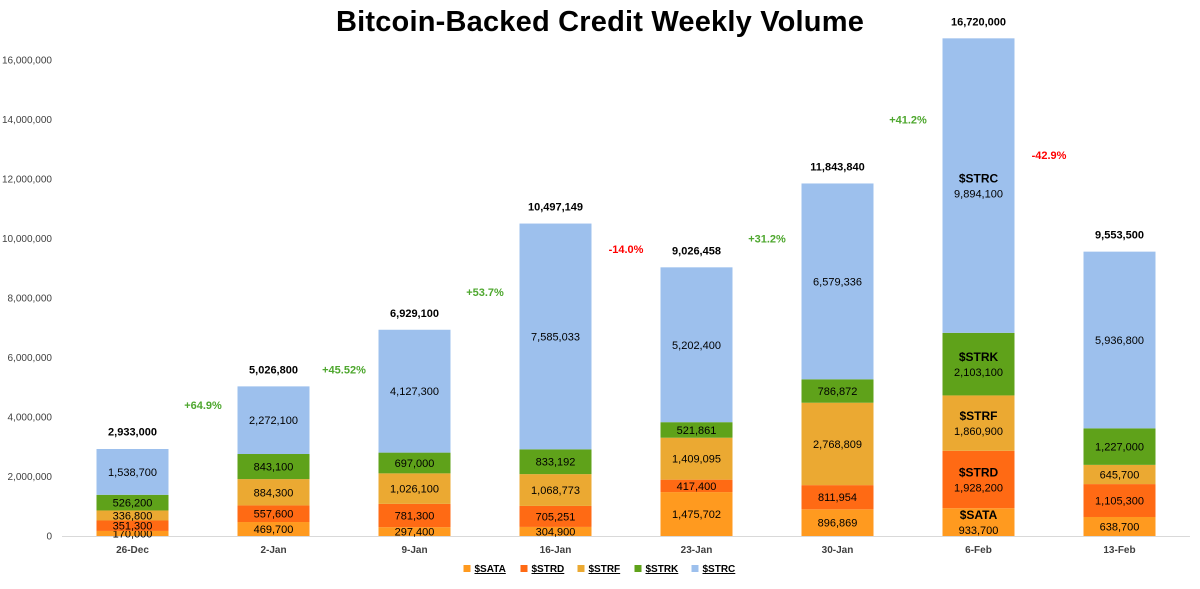  I want to click on x-tick-label: 23-Jan, so click(697, 550).